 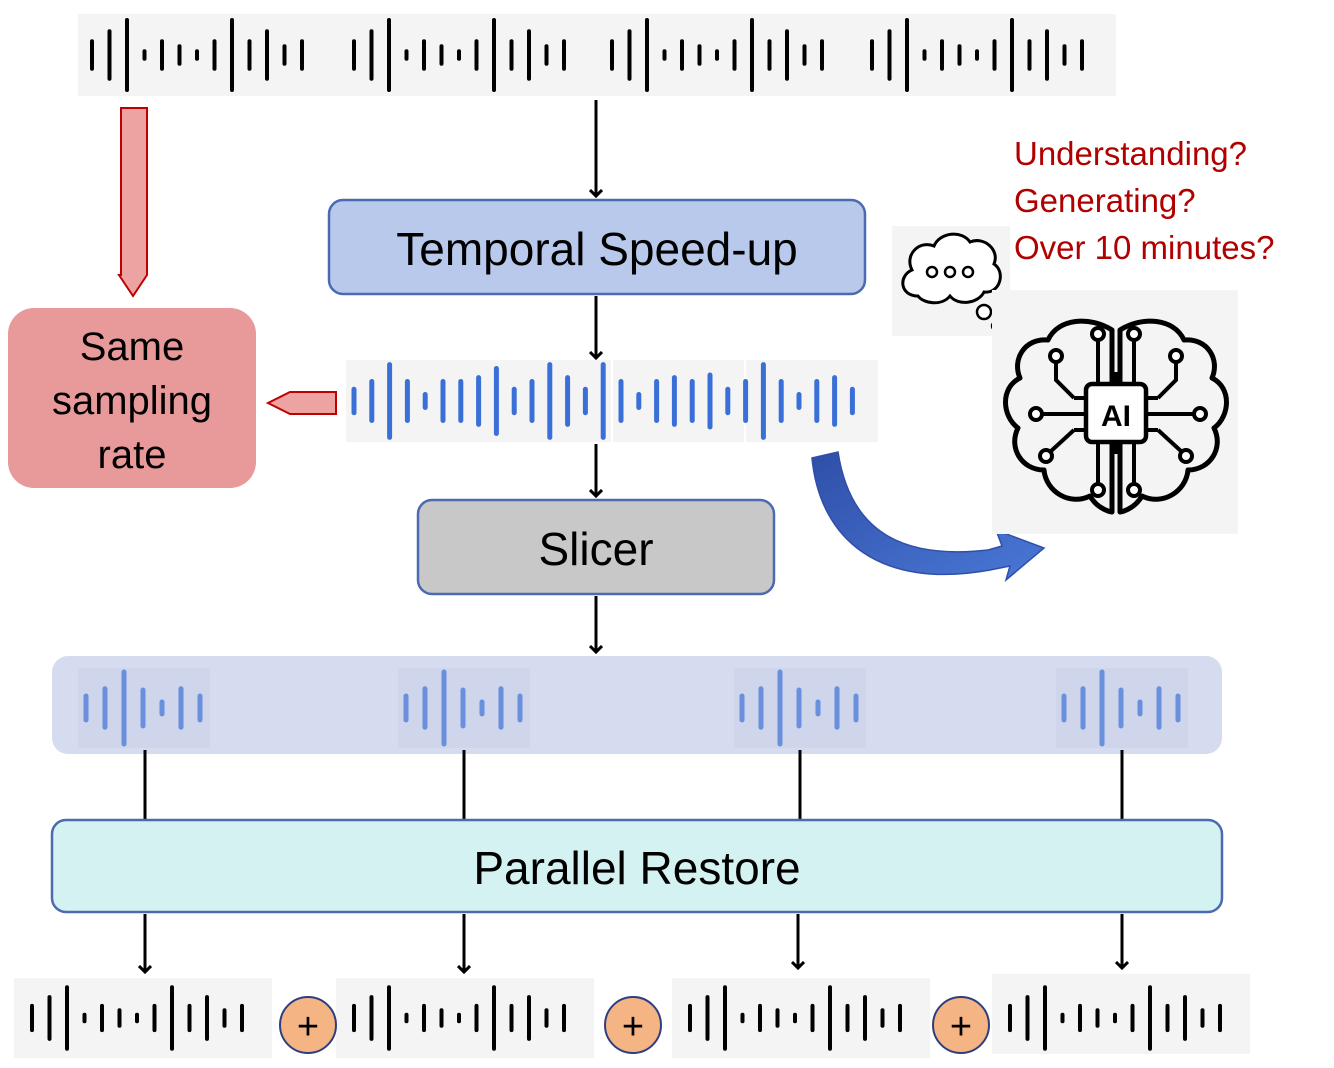 What do you see at coordinates (132, 202) in the screenshot?
I see `red-down-arrow` at bounding box center [132, 202].